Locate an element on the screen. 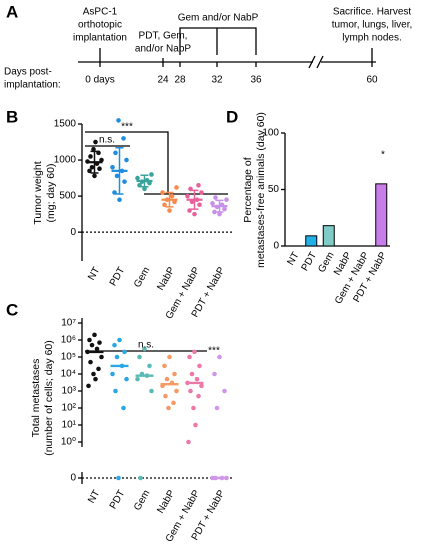  event-text: Sacrifice. Harvest is located at coordinates (372, 12).